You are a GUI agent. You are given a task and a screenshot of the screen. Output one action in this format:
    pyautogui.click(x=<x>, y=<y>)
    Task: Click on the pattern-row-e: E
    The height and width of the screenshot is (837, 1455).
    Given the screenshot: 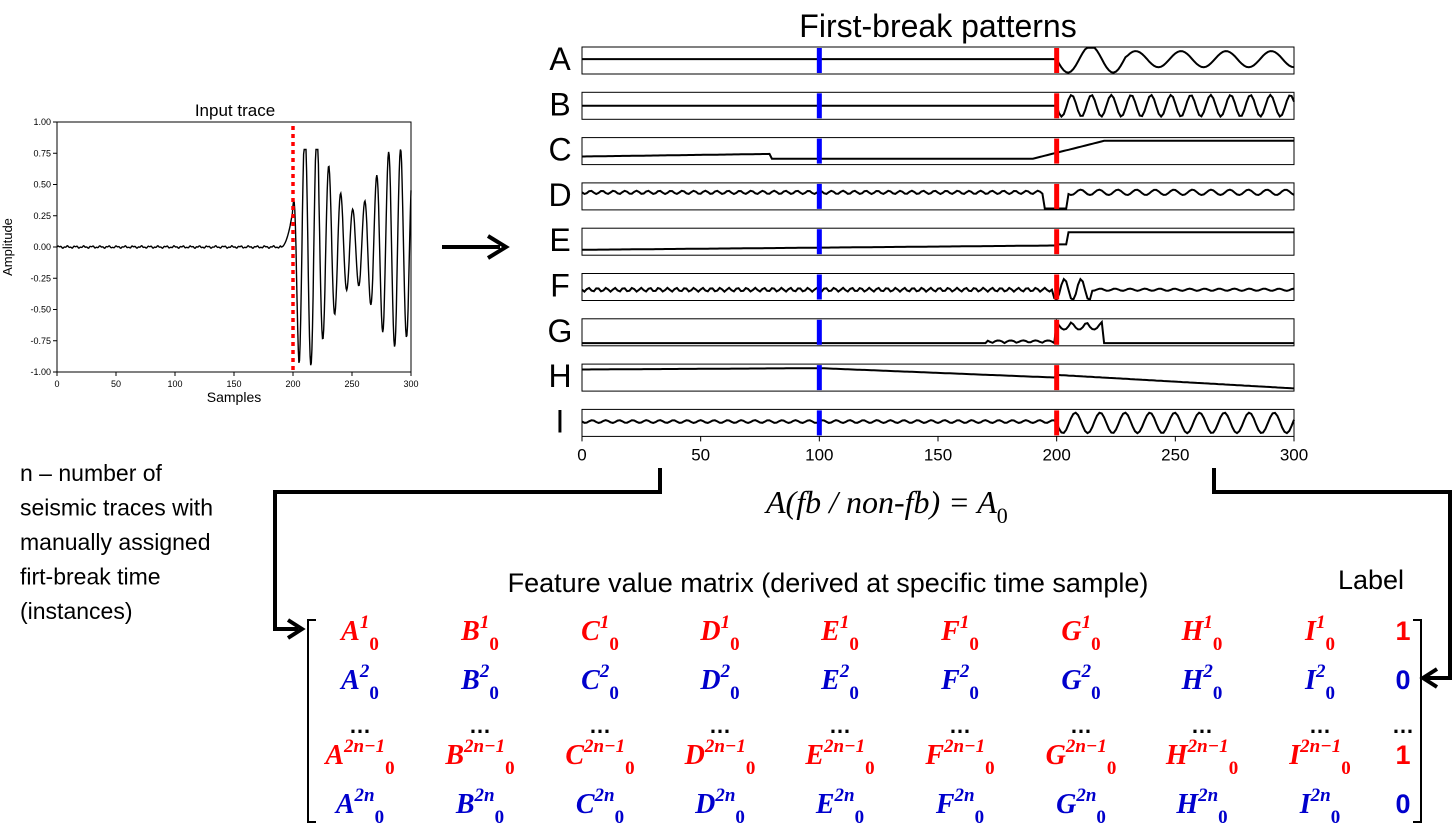 What is the action you would take?
    pyautogui.click(x=922, y=240)
    